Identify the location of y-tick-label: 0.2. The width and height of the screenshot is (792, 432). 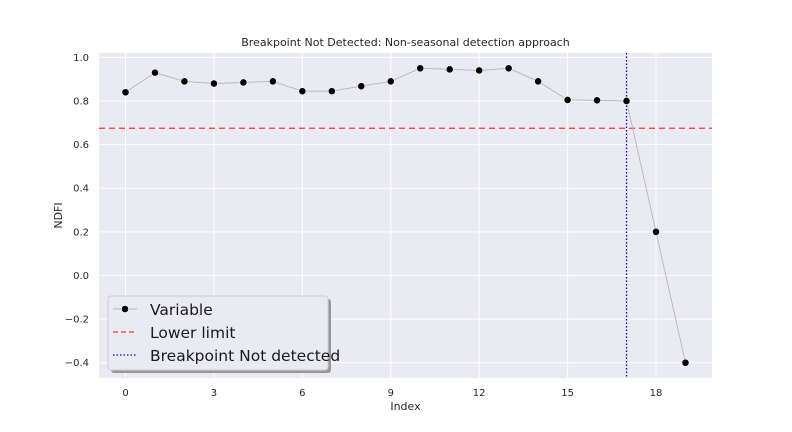
(81, 232).